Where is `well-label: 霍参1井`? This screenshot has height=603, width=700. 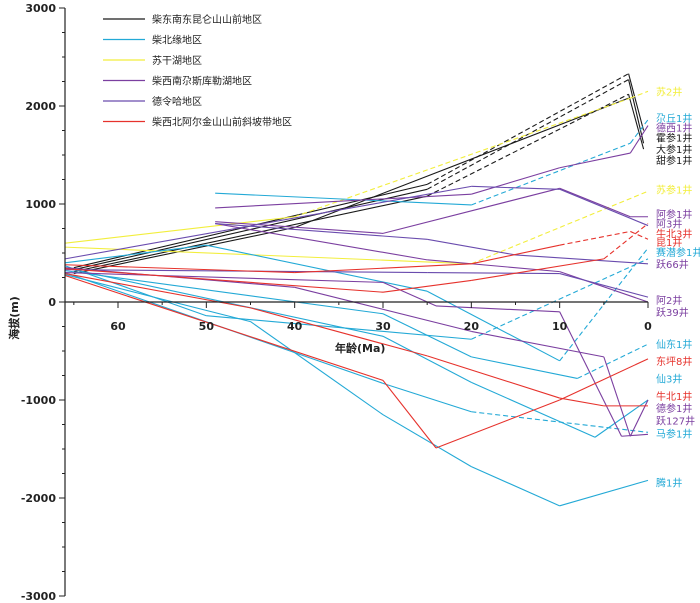 well-label: 霍参1井 is located at coordinates (674, 137).